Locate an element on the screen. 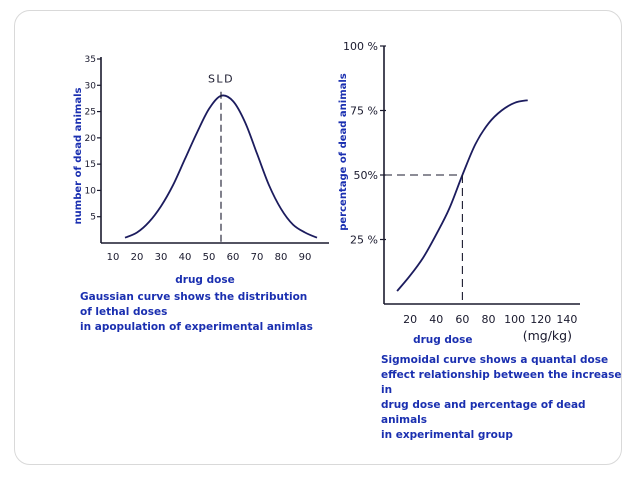  y-tick-label: 30 is located at coordinates (91, 86).